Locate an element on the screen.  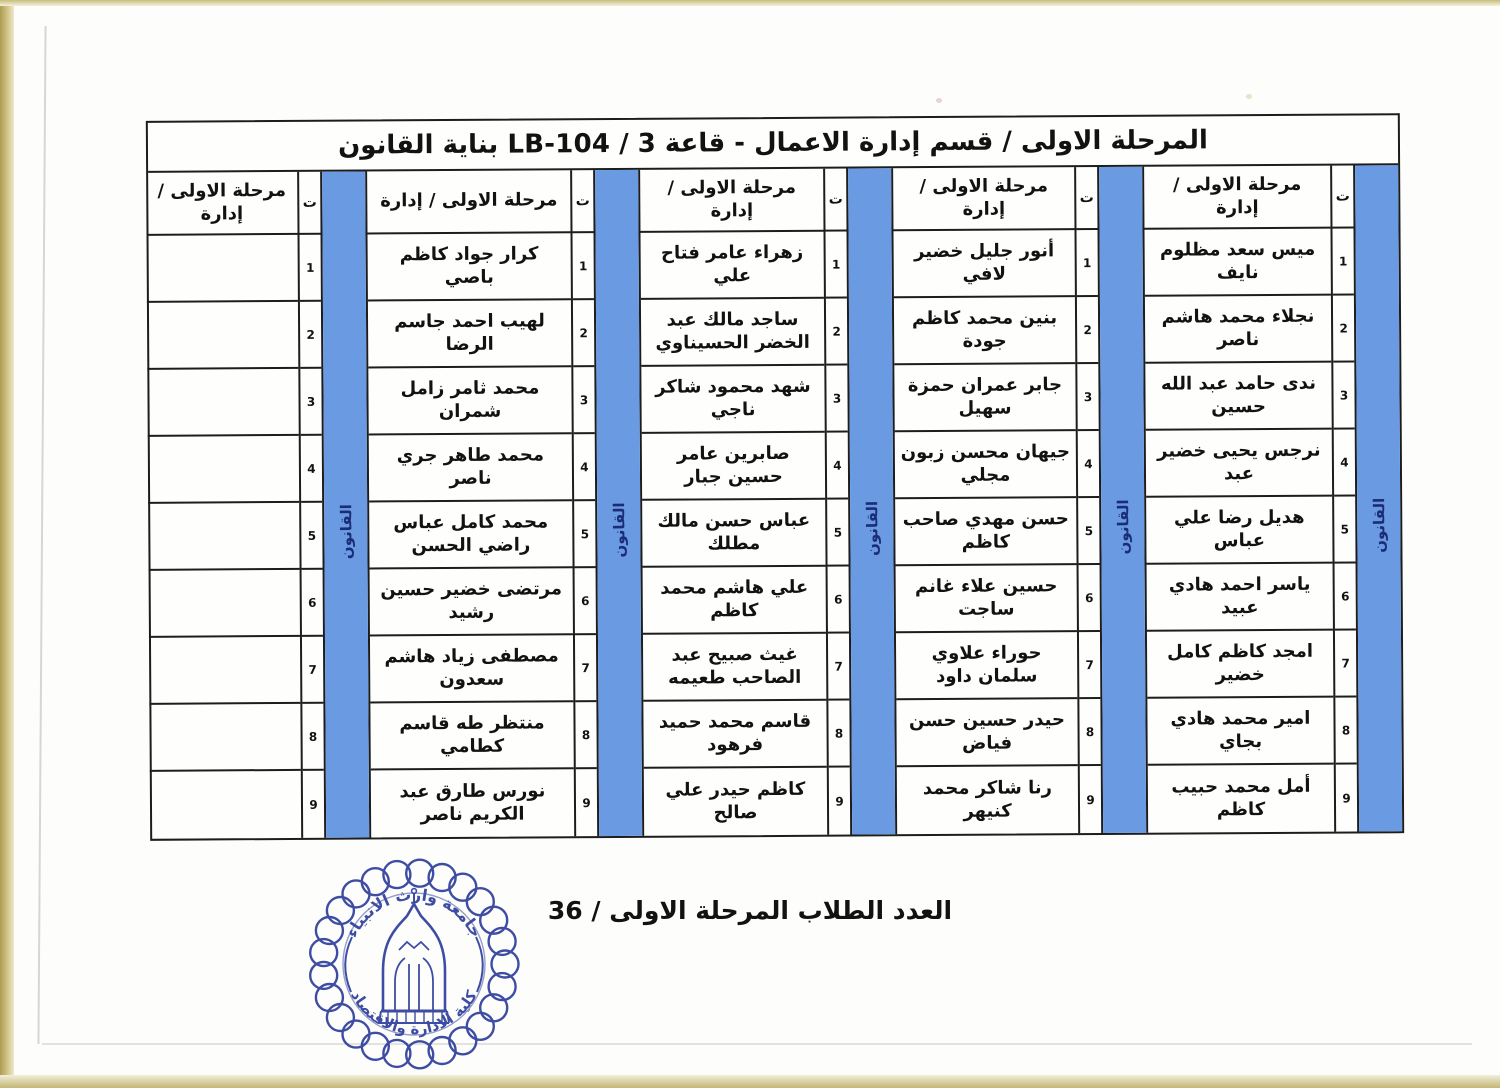
page-edge-line-vertical is located at coordinates (42, 535).